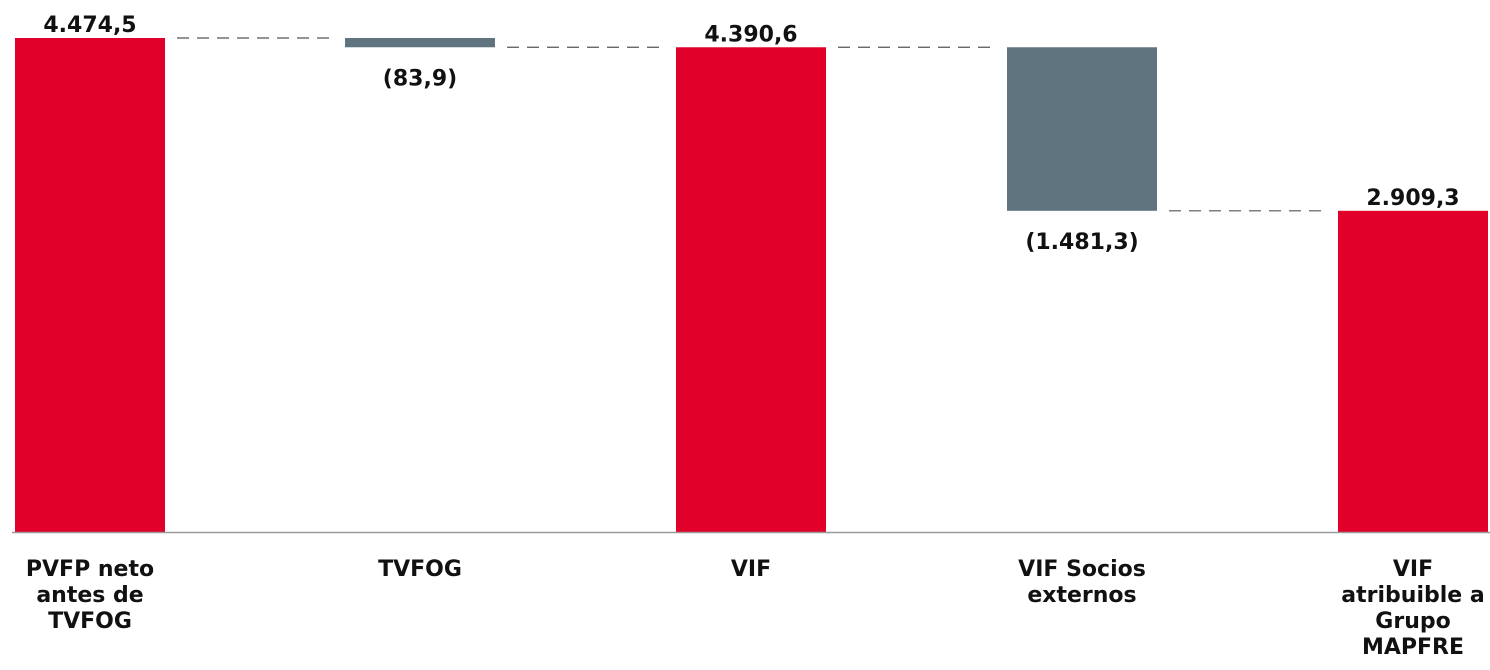  I want to click on category-label-line: antes de, so click(89, 595).